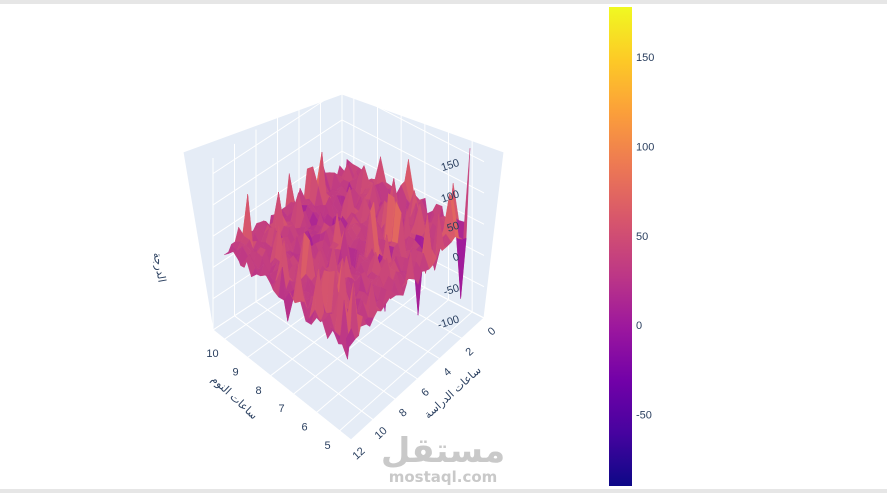 The image size is (887, 493). I want to click on x-axis-title: ساعات الدراسة, so click(453, 392).